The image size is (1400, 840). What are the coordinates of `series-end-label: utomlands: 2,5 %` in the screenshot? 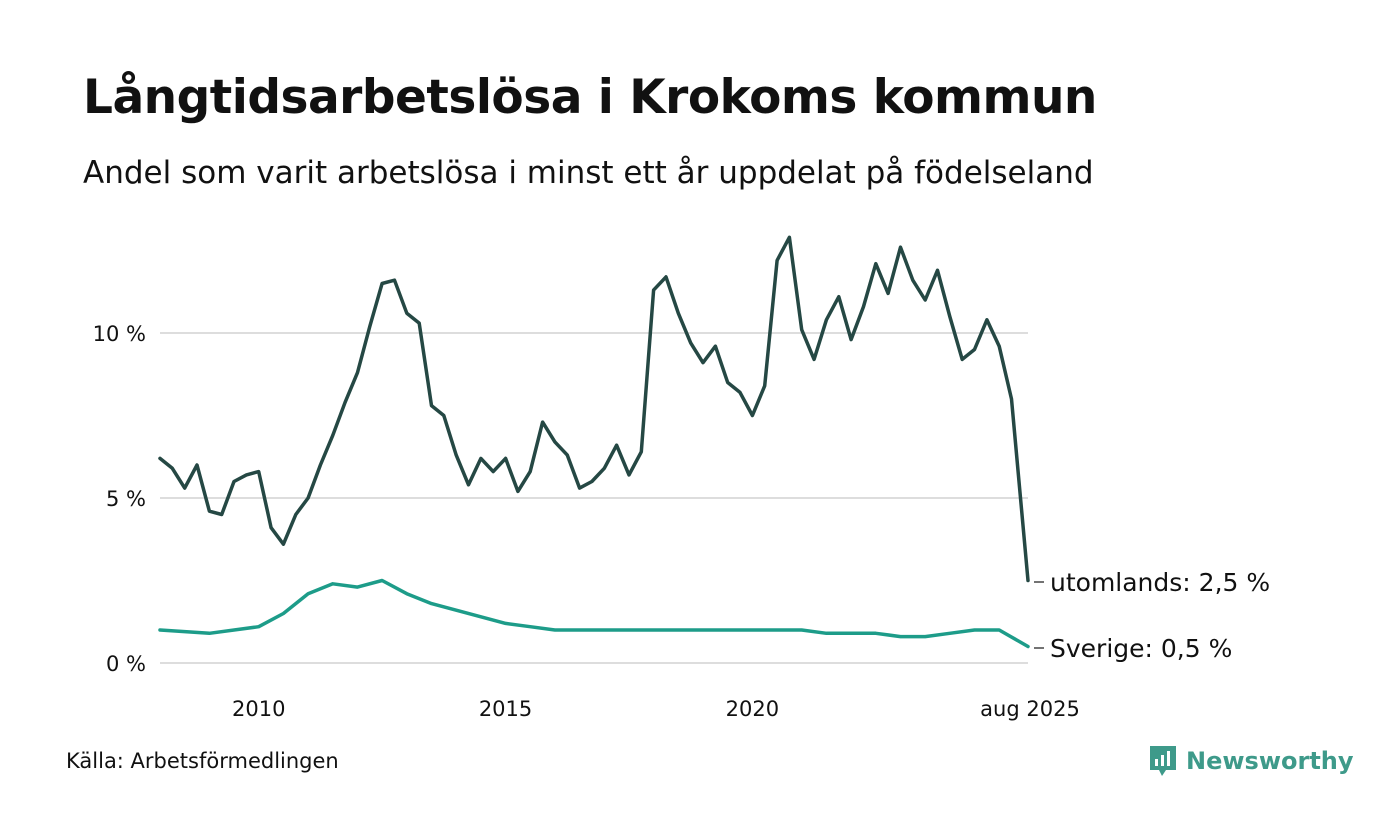 It's located at (1160, 582).